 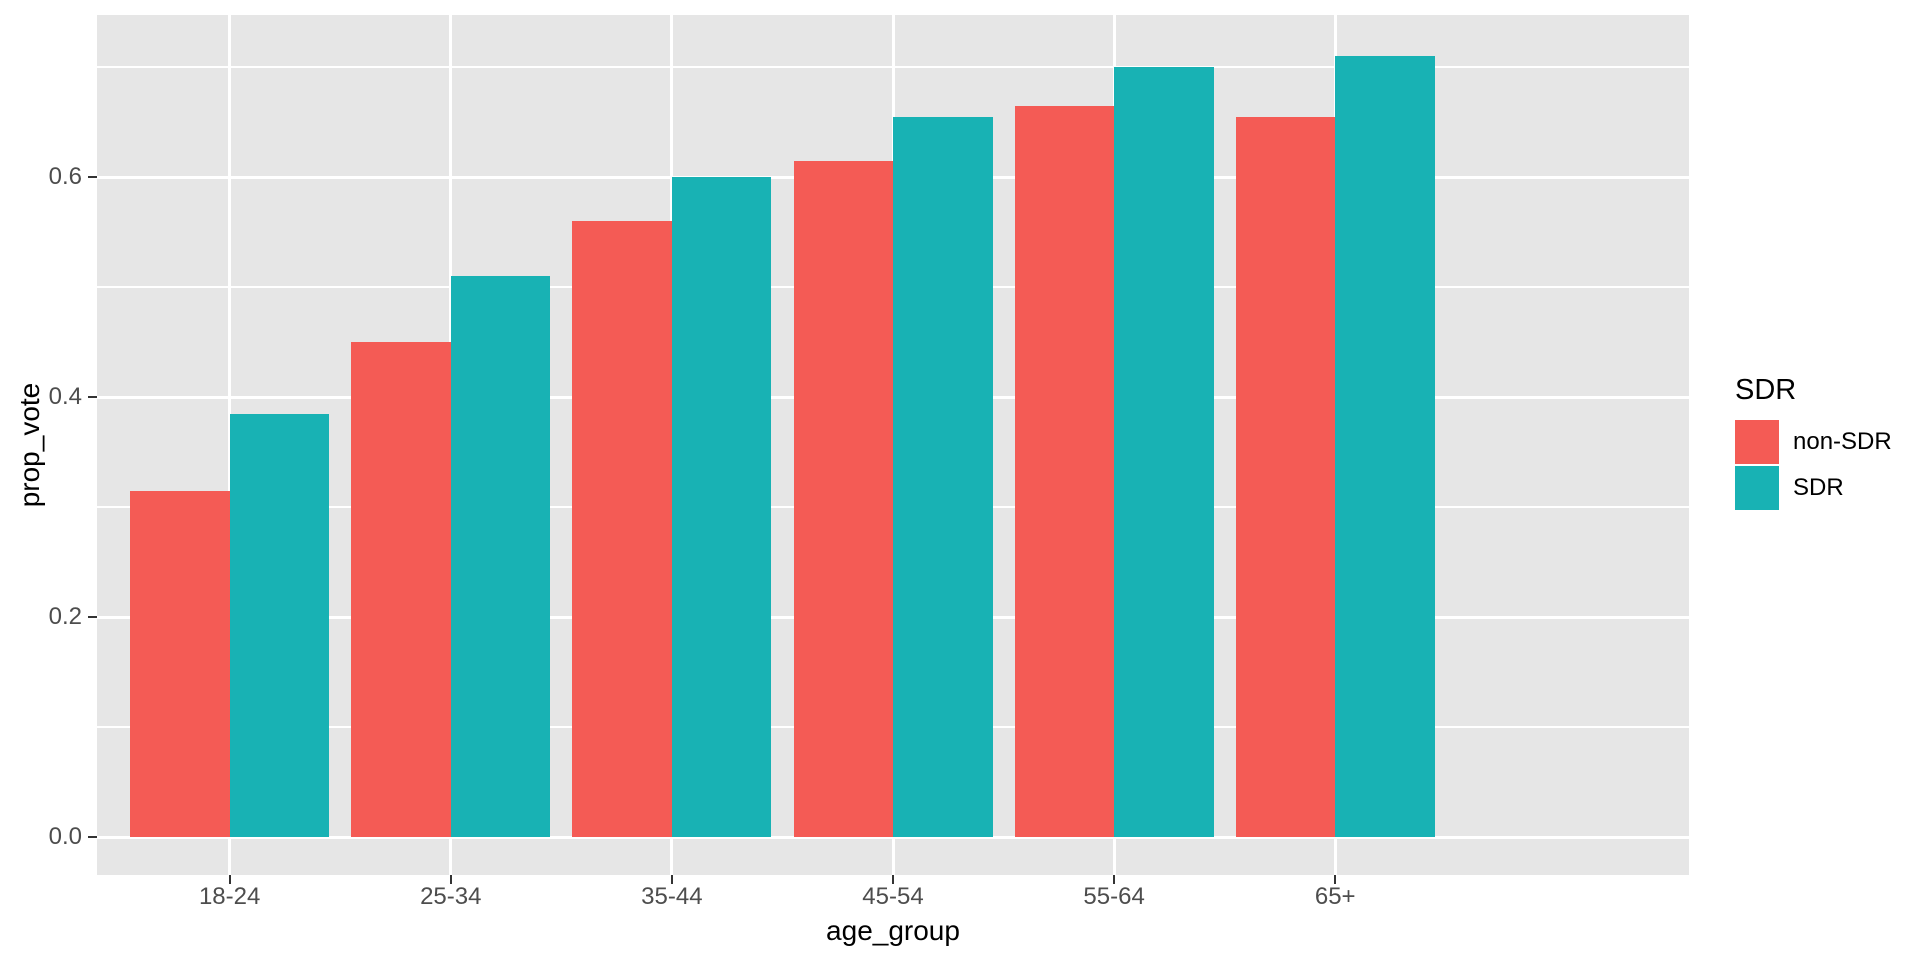 I want to click on legend-key-non-SDR, so click(x=1757, y=442).